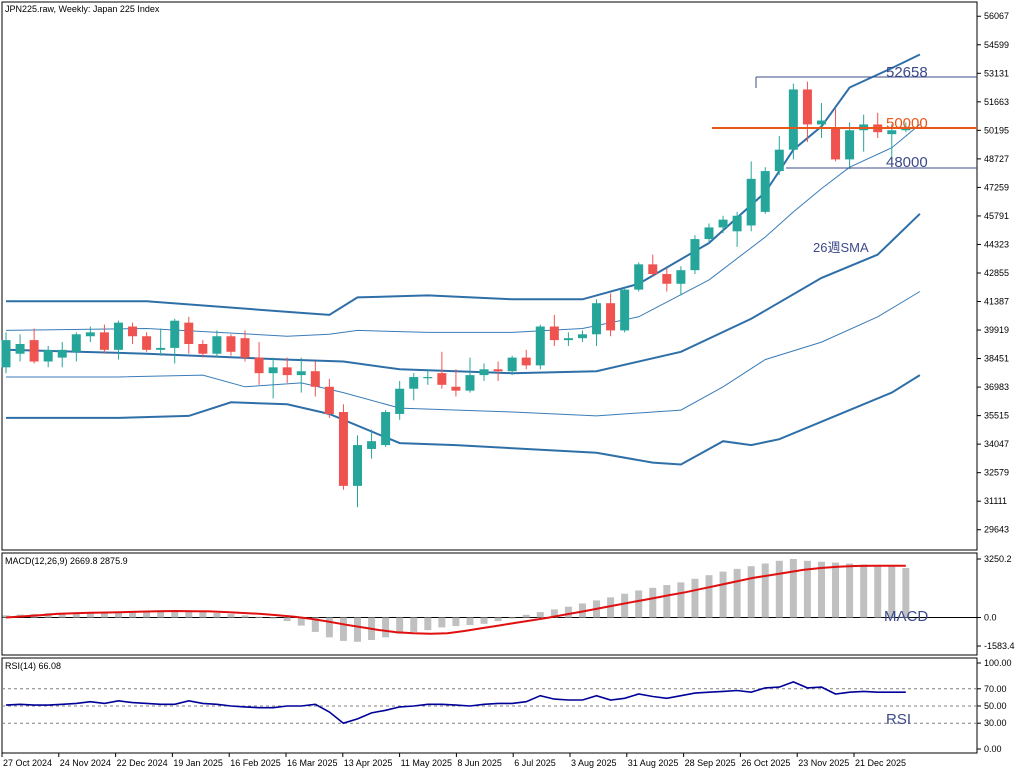 This screenshot has height=778, width=1024. I want to click on macd-axis-label: -1583.4, so click(999, 646).